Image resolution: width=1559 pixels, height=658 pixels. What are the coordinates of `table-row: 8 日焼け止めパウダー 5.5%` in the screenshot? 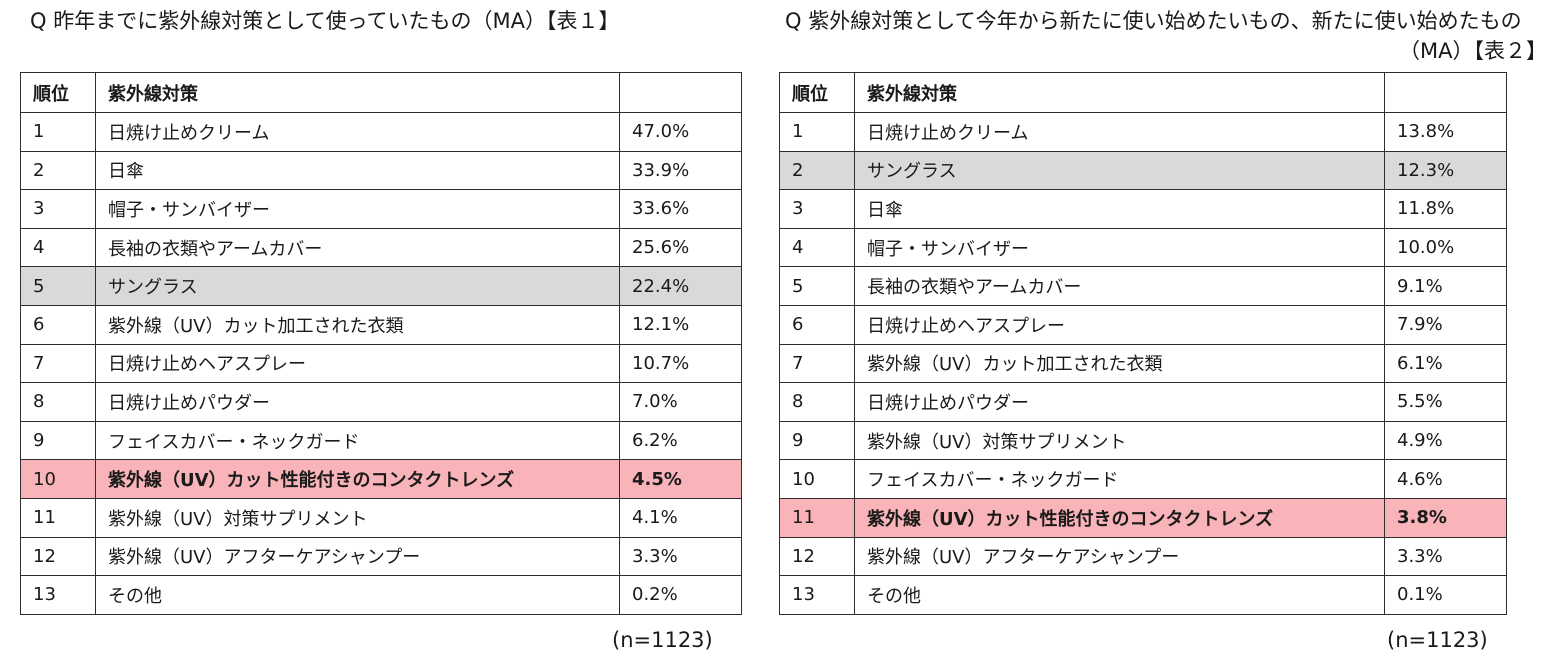 It's located at (1143, 402).